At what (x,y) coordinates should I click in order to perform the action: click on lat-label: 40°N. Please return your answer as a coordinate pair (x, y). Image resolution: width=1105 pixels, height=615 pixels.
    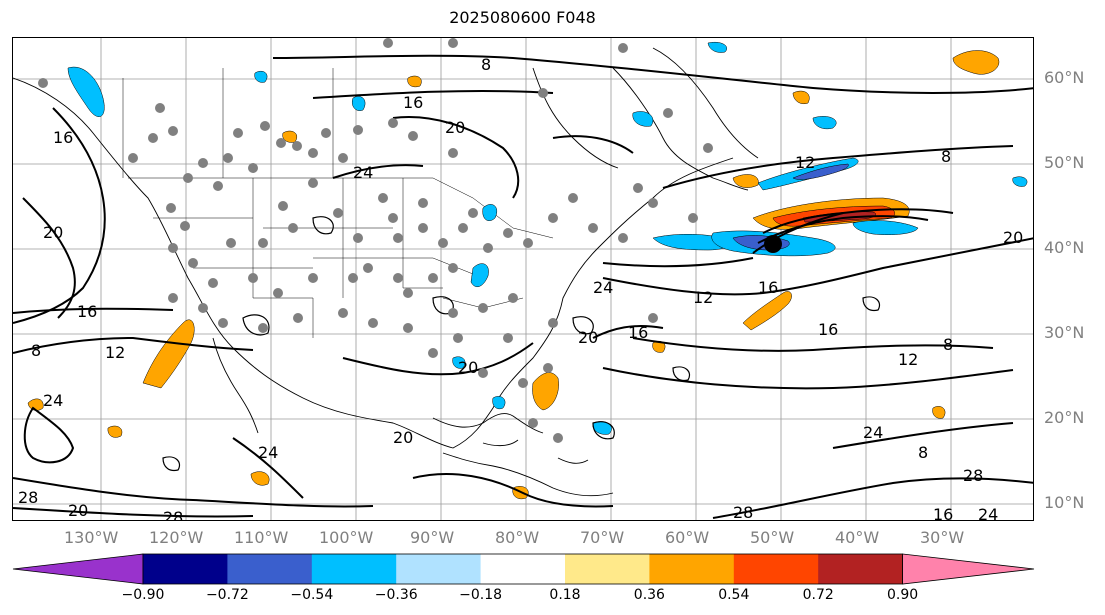
    Looking at the image, I should click on (1064, 247).